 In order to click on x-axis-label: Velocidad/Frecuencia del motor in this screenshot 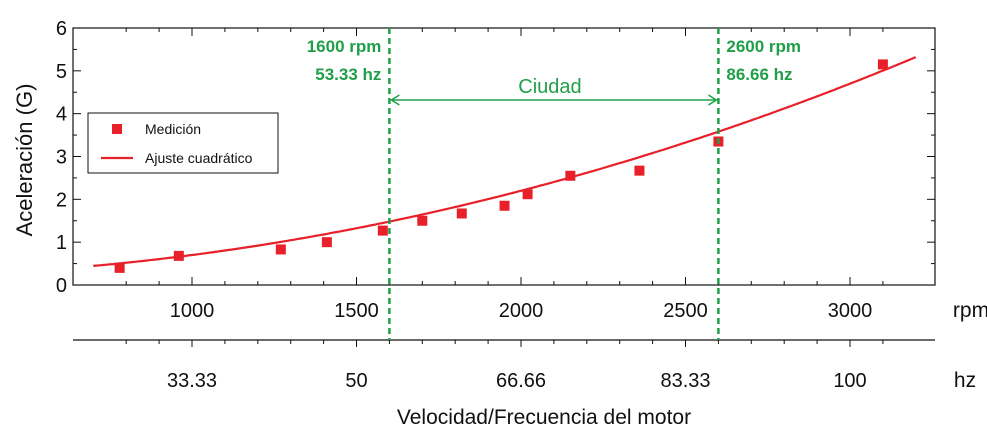, I will do `click(544, 417)`.